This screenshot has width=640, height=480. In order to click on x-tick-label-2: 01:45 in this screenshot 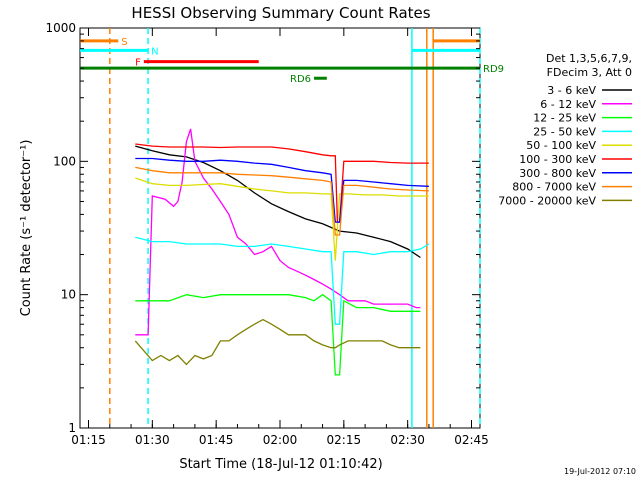, I will do `click(216, 440)`.